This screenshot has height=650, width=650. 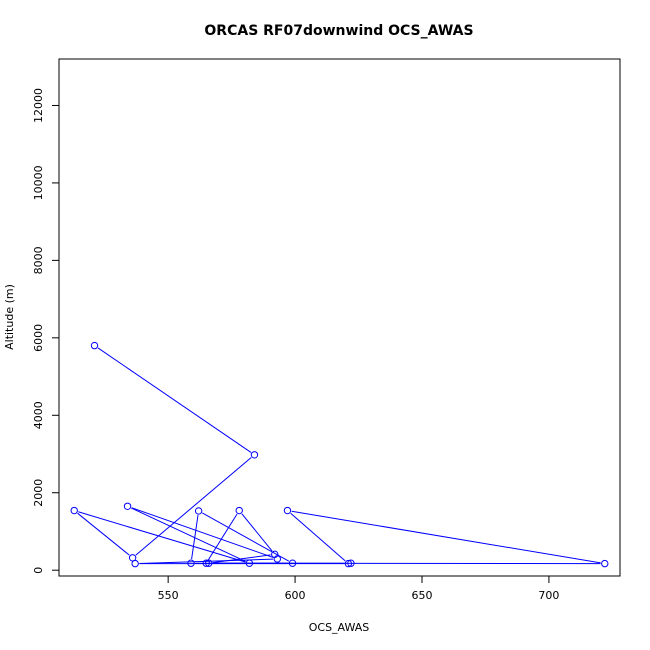 What do you see at coordinates (295, 595) in the screenshot?
I see `x-tick-label-1: 600` at bounding box center [295, 595].